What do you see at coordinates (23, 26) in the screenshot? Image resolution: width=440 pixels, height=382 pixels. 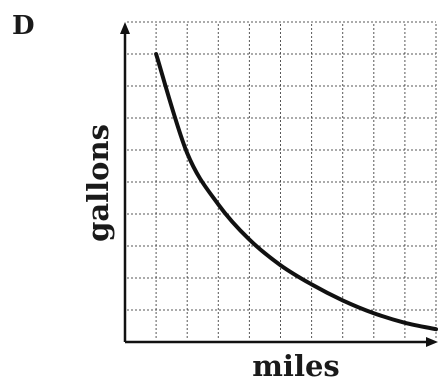 I see `panel-label: D` at bounding box center [23, 26].